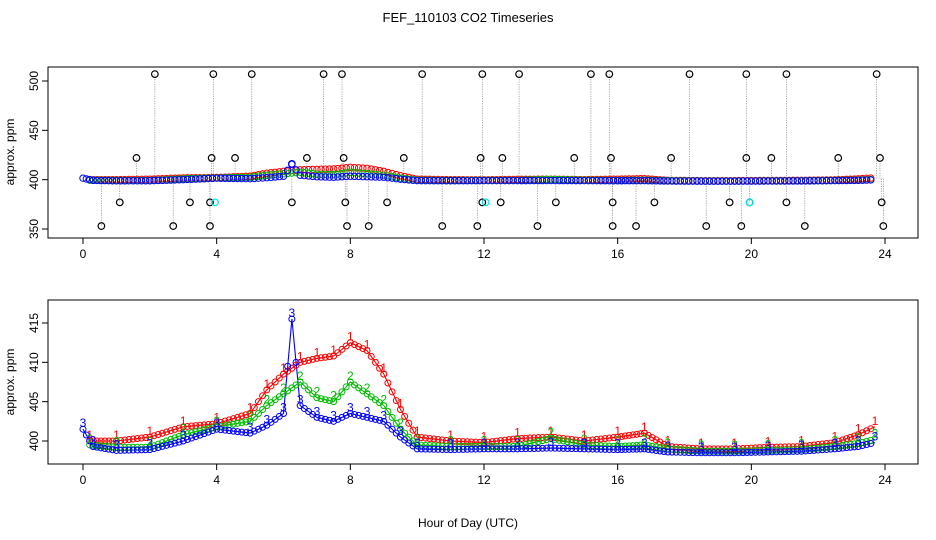 The width and height of the screenshot is (936, 540). What do you see at coordinates (350, 254) in the screenshot?
I see `top-x-tick-label: 8` at bounding box center [350, 254].